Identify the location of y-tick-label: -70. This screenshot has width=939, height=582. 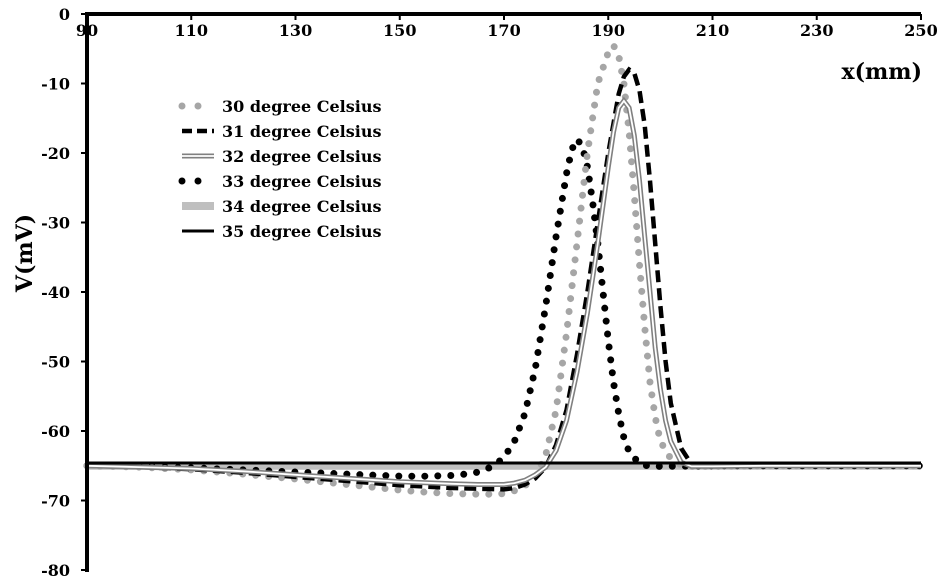
(55, 501).